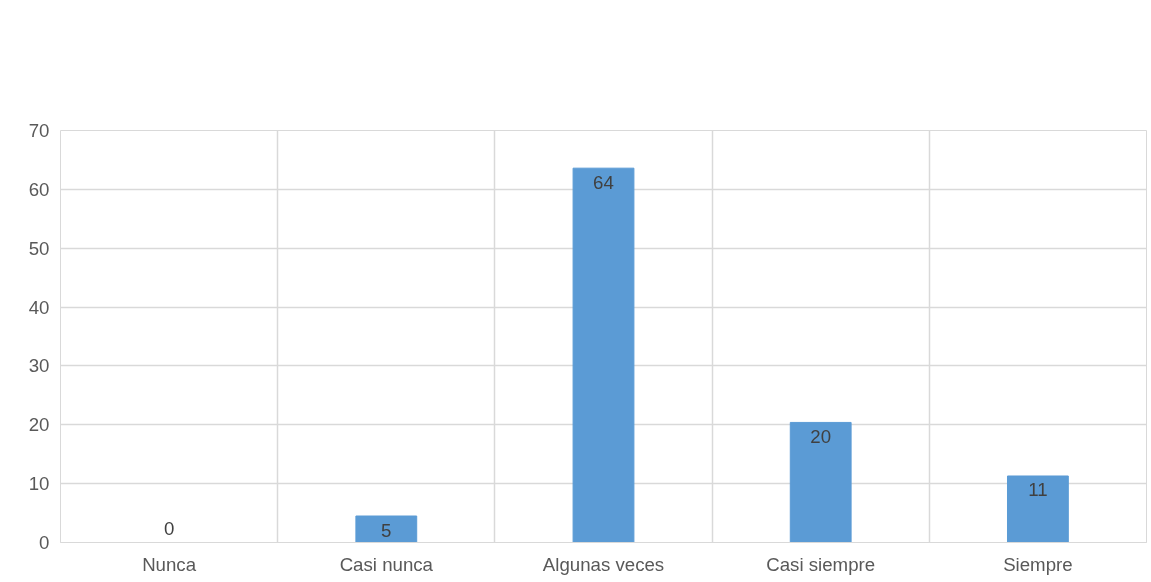 The image size is (1151, 582). What do you see at coordinates (603, 182) in the screenshot?
I see `data-label: 64` at bounding box center [603, 182].